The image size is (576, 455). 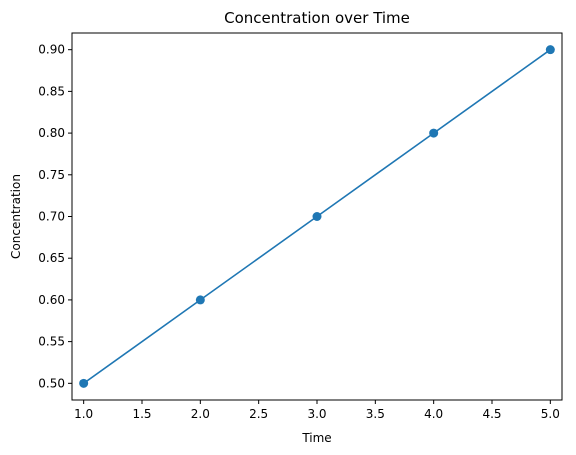 I want to click on y-tick-label: 0.90, so click(x=51, y=50).